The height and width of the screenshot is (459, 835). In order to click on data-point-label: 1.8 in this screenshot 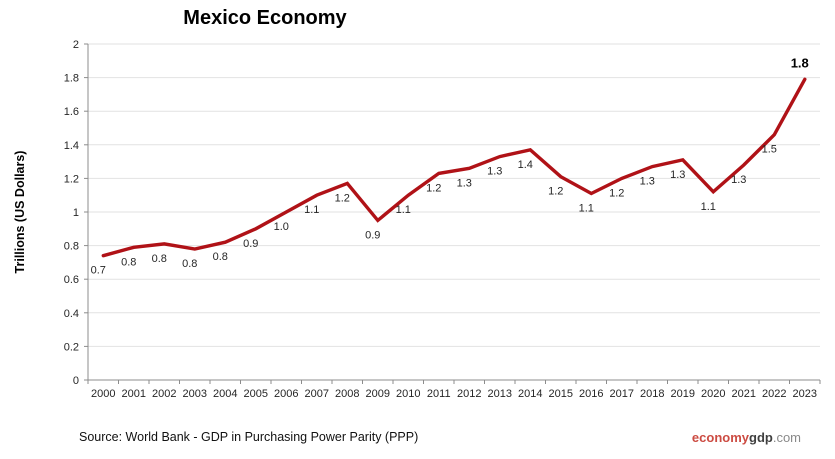, I will do `click(800, 62)`.